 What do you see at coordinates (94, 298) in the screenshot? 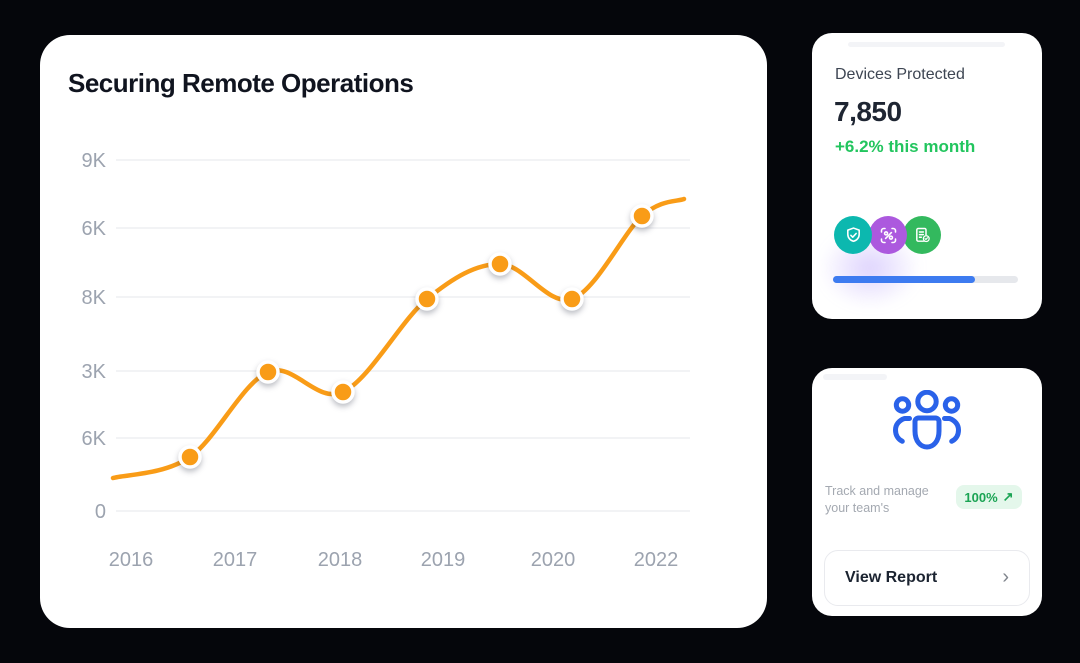
I see `y-axis-label: 8K` at bounding box center [94, 298].